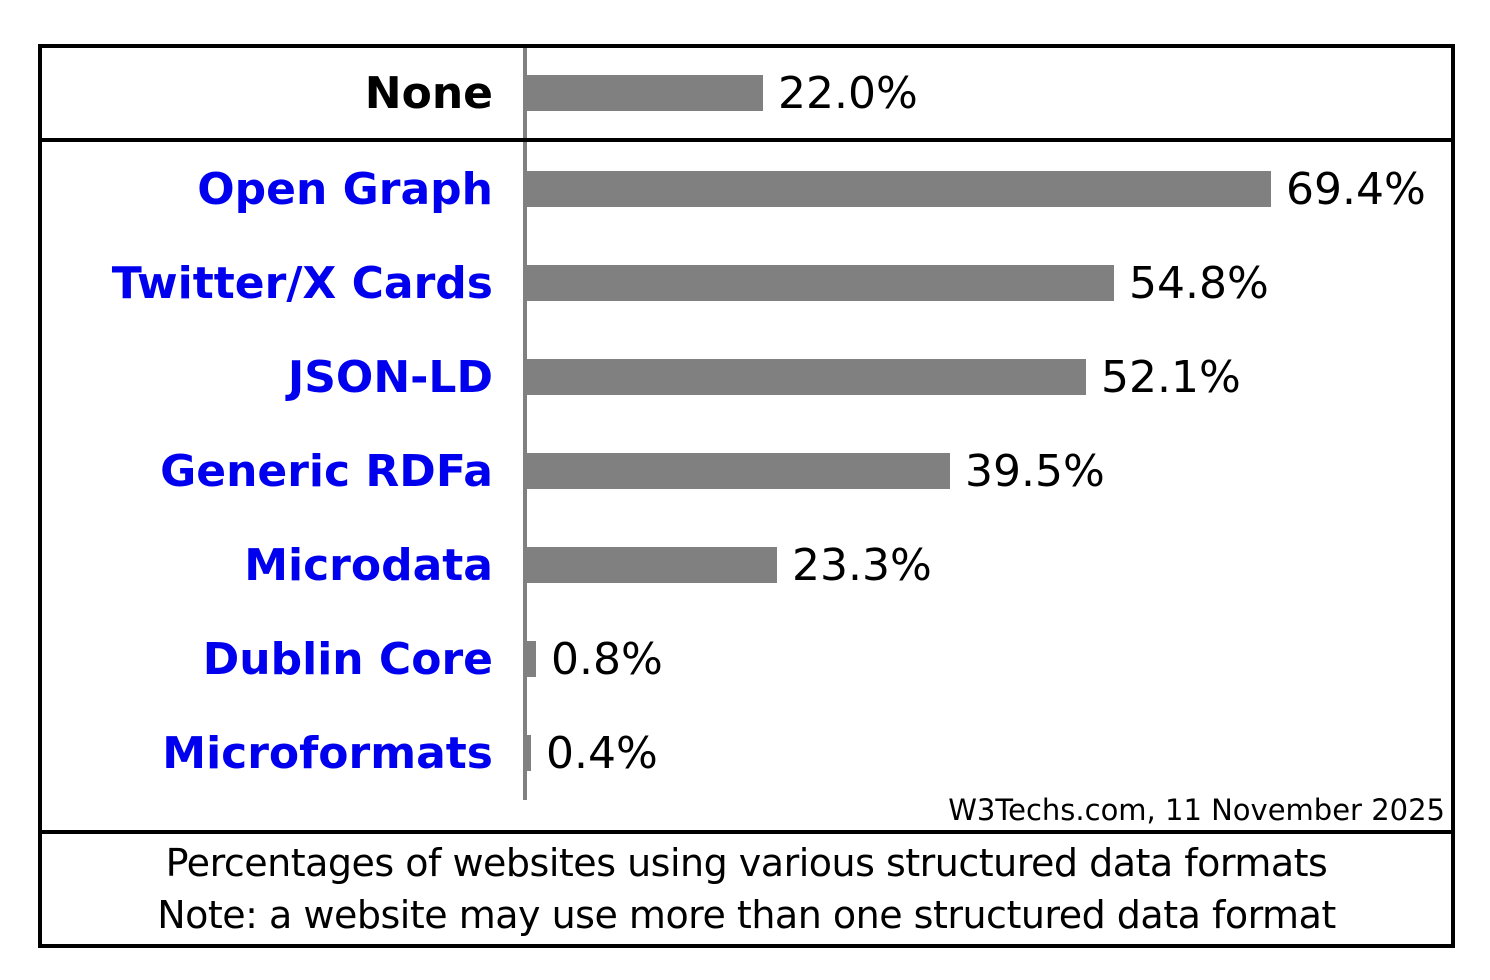  I want to click on value-label-generic-rdfa: 39.5%, so click(1035, 471).